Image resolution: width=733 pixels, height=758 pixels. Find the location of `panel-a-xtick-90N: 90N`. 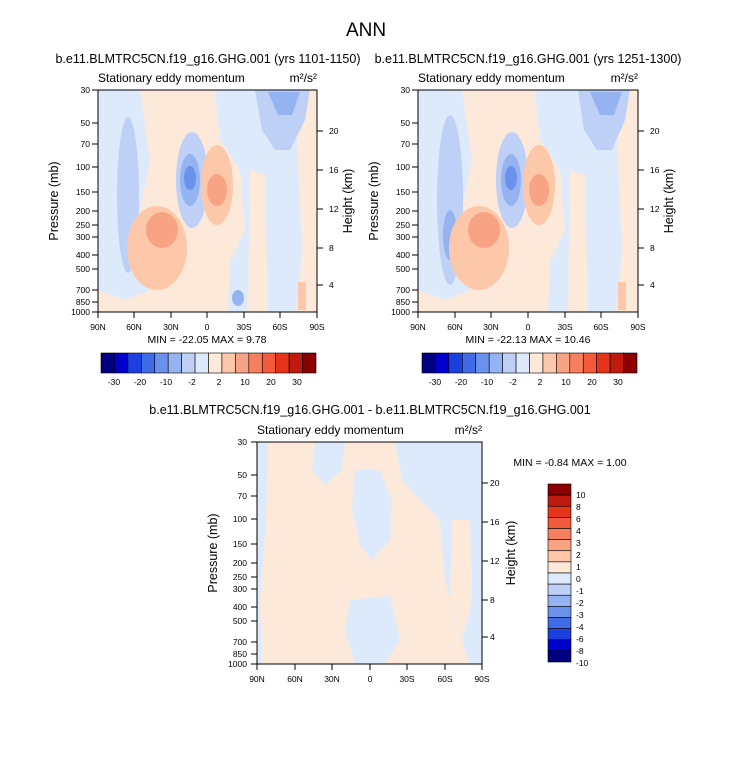

panel-a-xtick-90N: 90N is located at coordinates (98, 327).